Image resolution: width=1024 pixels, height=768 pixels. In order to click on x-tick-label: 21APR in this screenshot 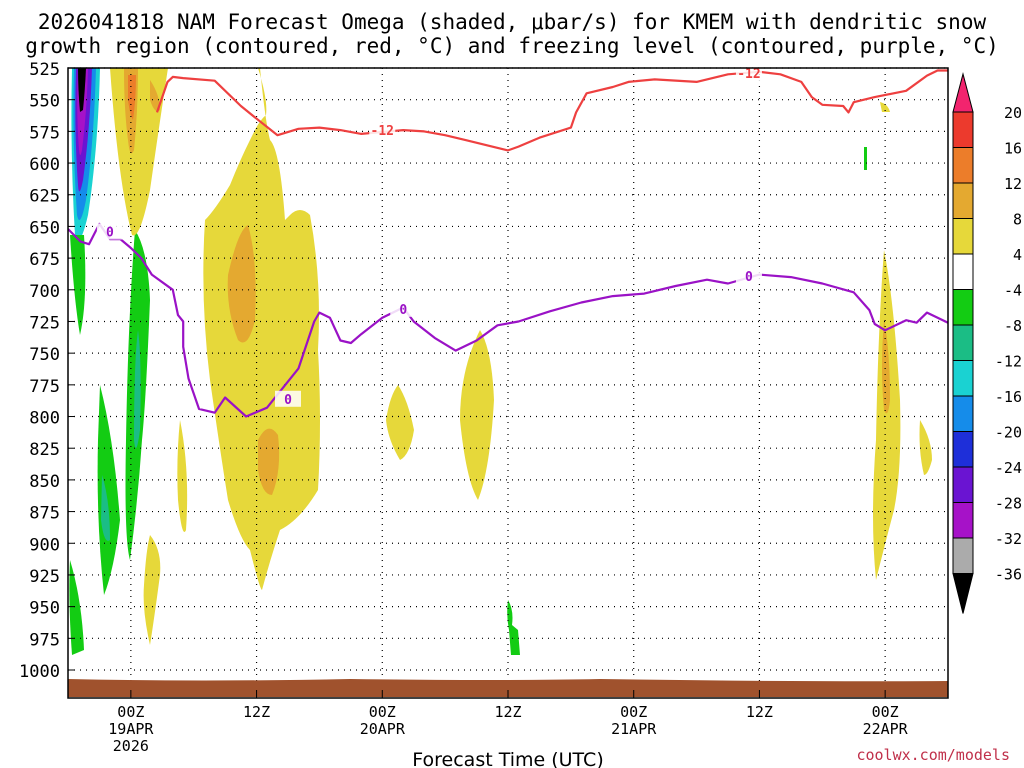, I will do `click(634, 729)`.